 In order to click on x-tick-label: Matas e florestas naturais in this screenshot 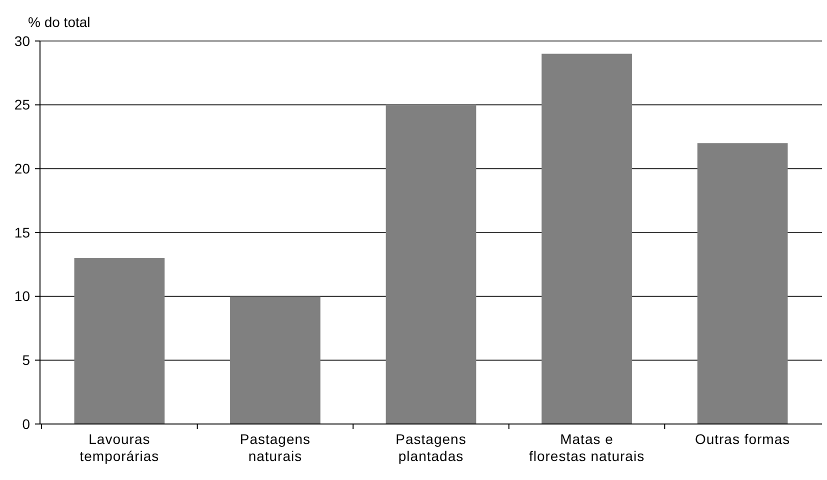, I will do `click(586, 447)`.